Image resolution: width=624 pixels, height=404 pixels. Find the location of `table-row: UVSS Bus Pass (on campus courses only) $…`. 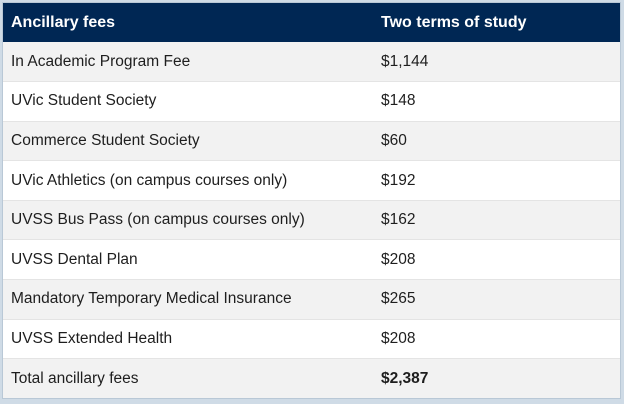

table-row: UVSS Bus Pass (on campus courses only) $… is located at coordinates (311, 220).